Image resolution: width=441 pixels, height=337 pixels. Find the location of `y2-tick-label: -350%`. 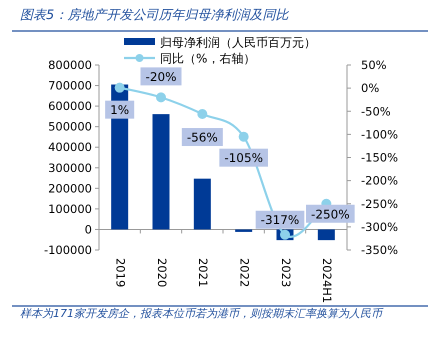

y2-tick-label: -350% is located at coordinates (379, 250).